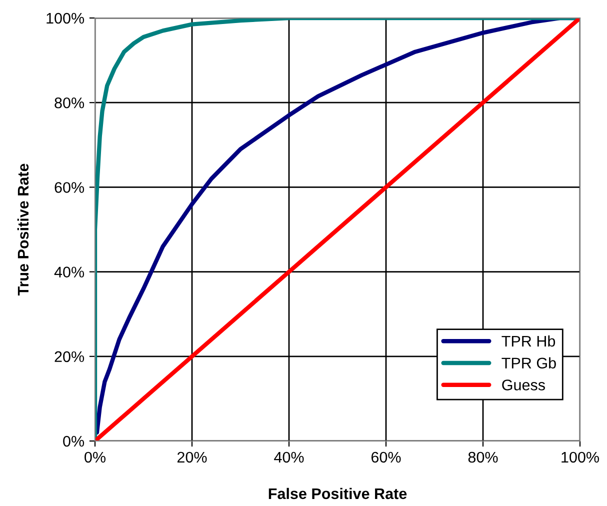 This screenshot has height=506, width=607. Describe the element at coordinates (337, 494) in the screenshot. I see `x-axis-title: False Positive Rate` at that location.